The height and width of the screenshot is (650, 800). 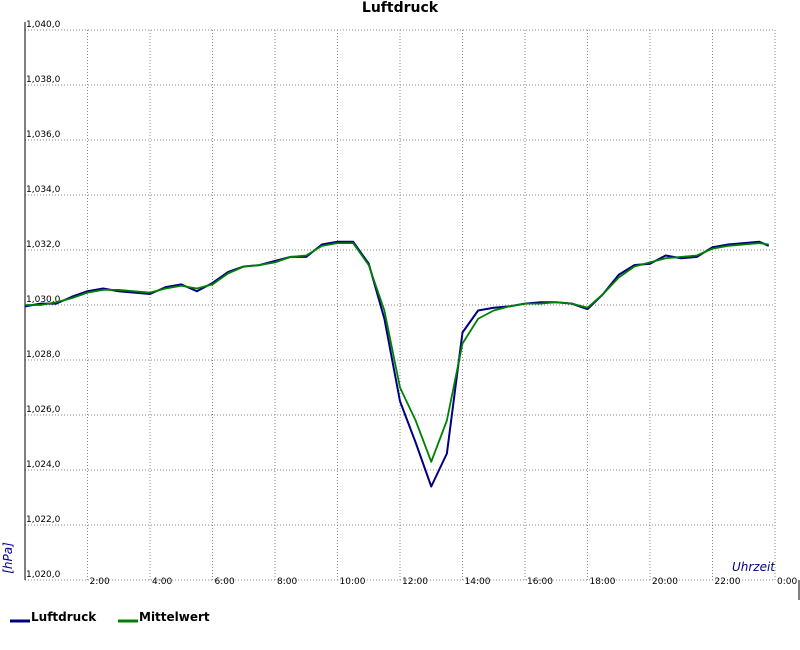 I want to click on y-tick-label: 1,020,0, so click(x=43, y=575).